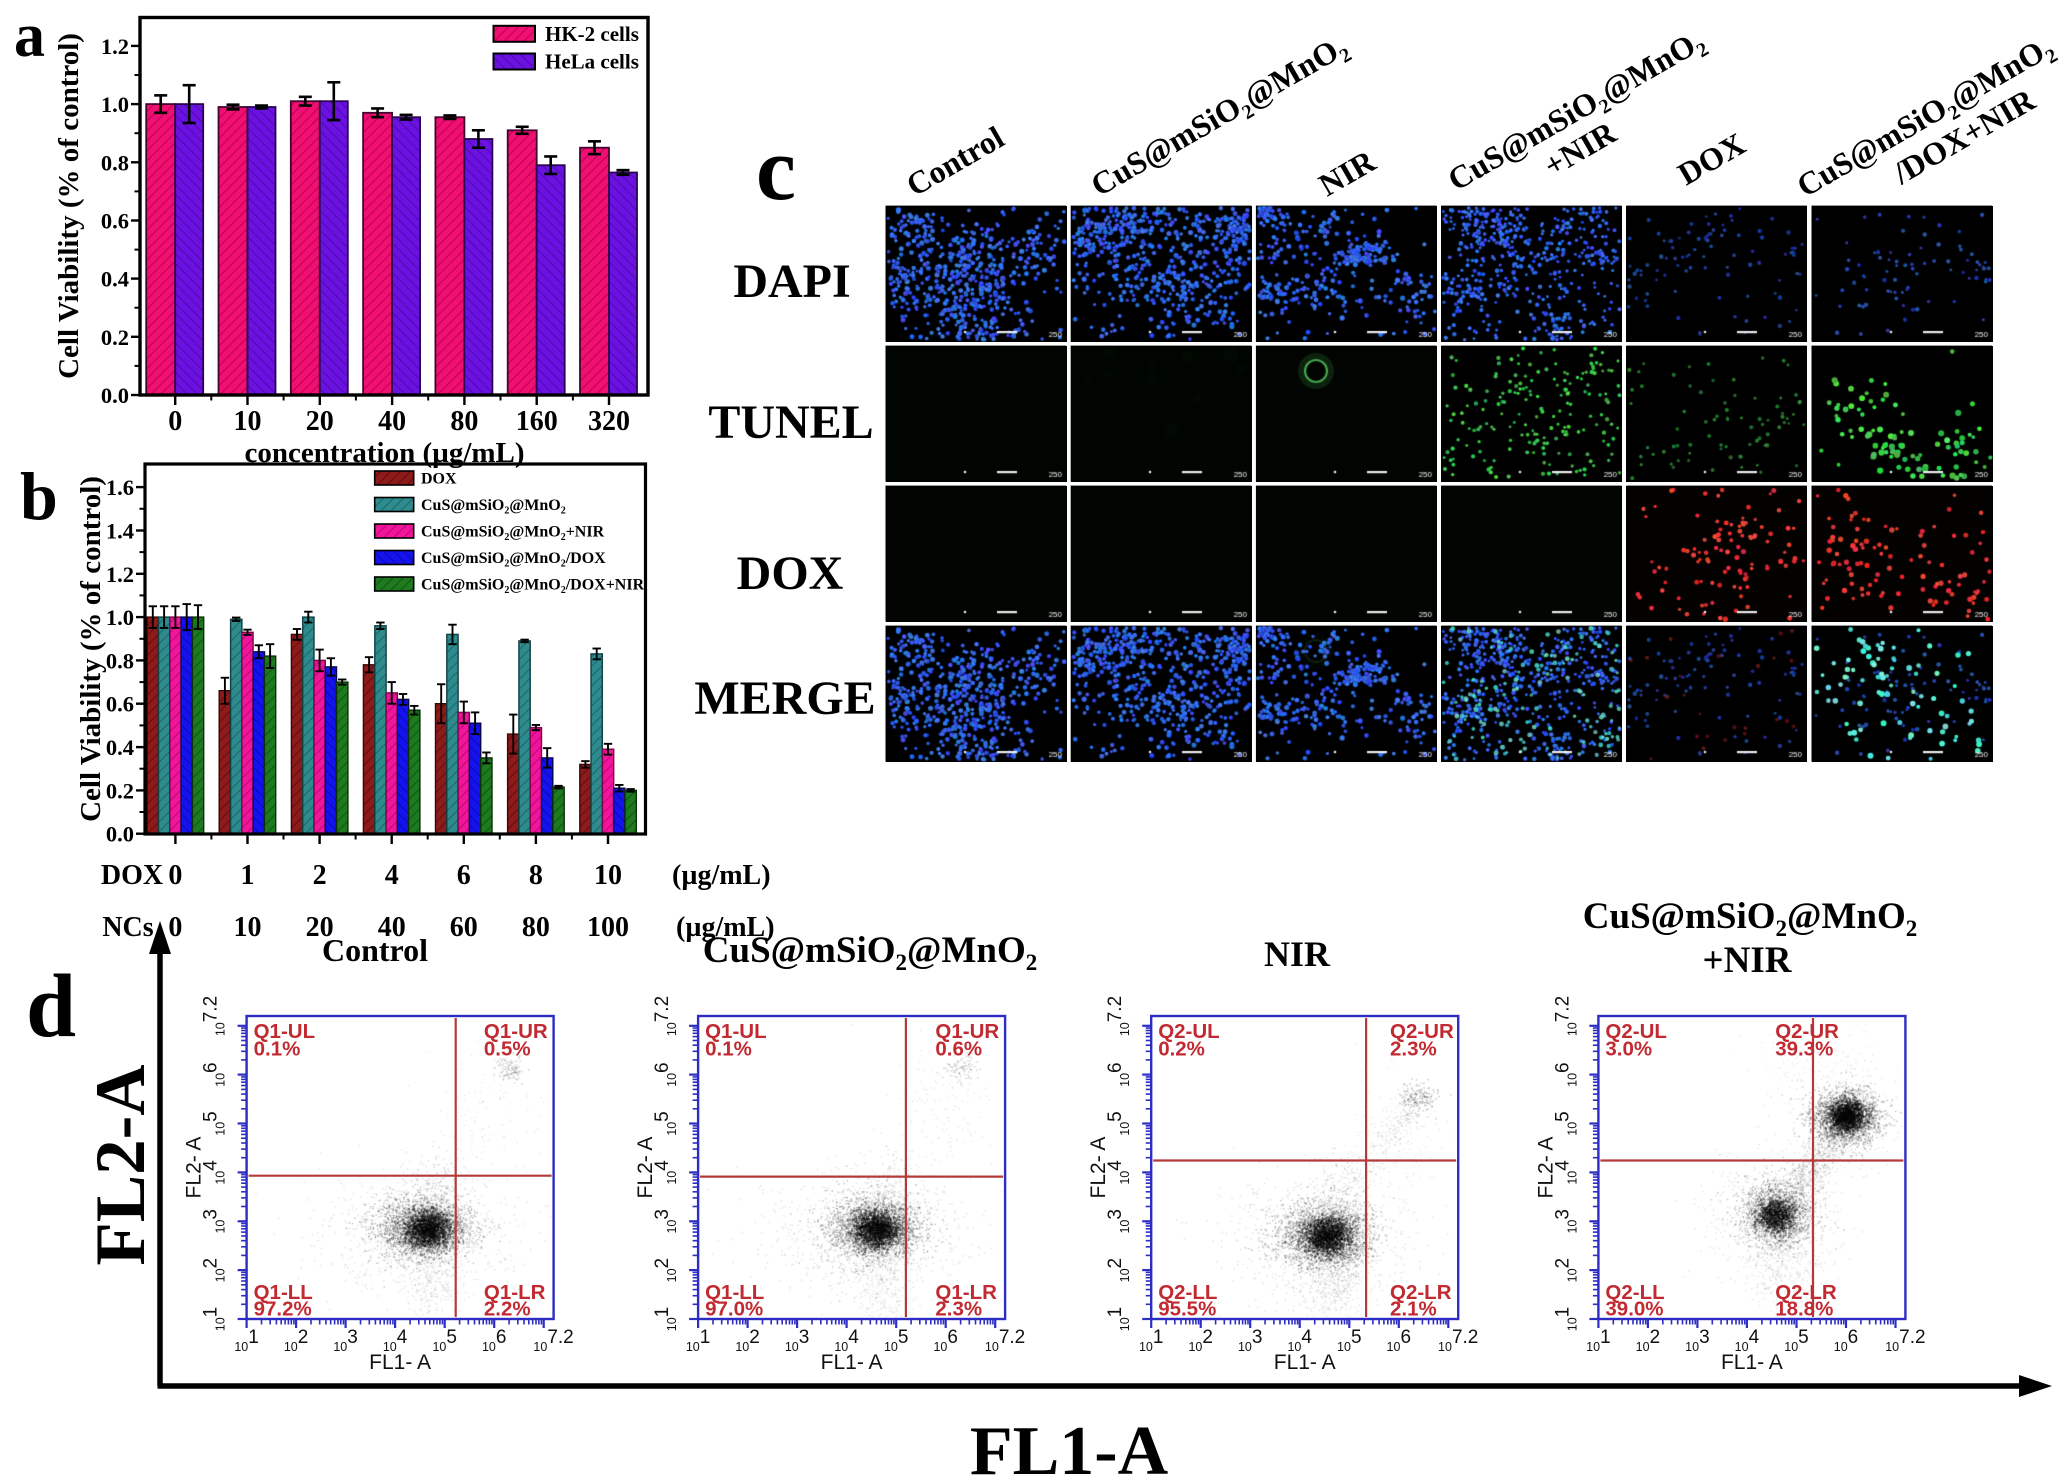  I want to click on svg-text: 1.4, so click(120, 531).